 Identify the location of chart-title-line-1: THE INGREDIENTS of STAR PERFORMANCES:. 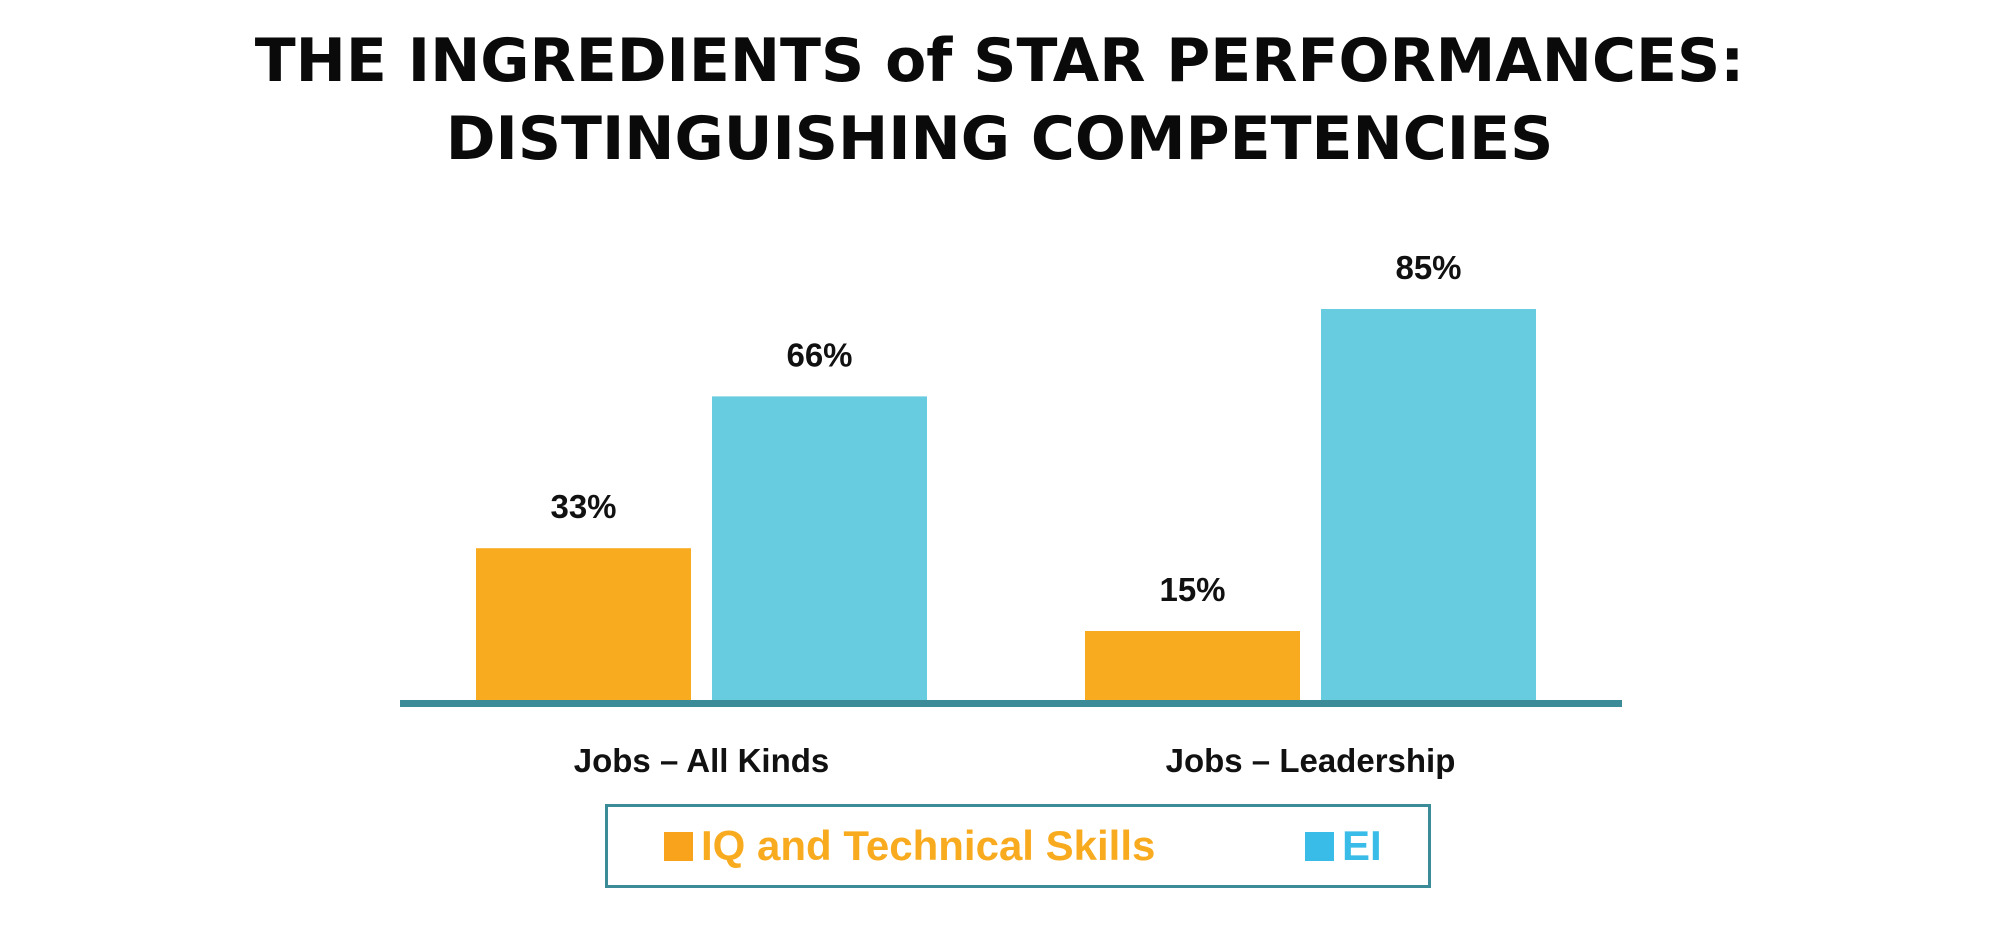
(999, 61).